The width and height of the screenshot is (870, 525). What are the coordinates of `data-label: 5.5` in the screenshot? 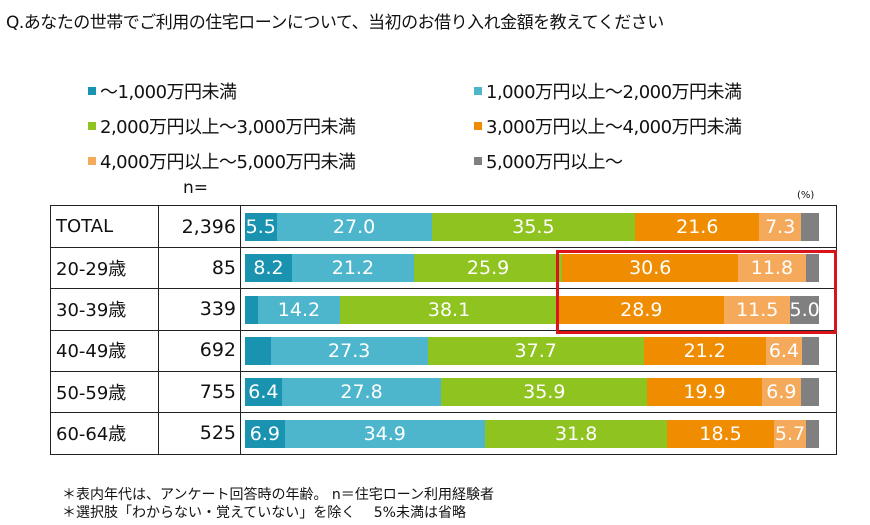 It's located at (260, 227).